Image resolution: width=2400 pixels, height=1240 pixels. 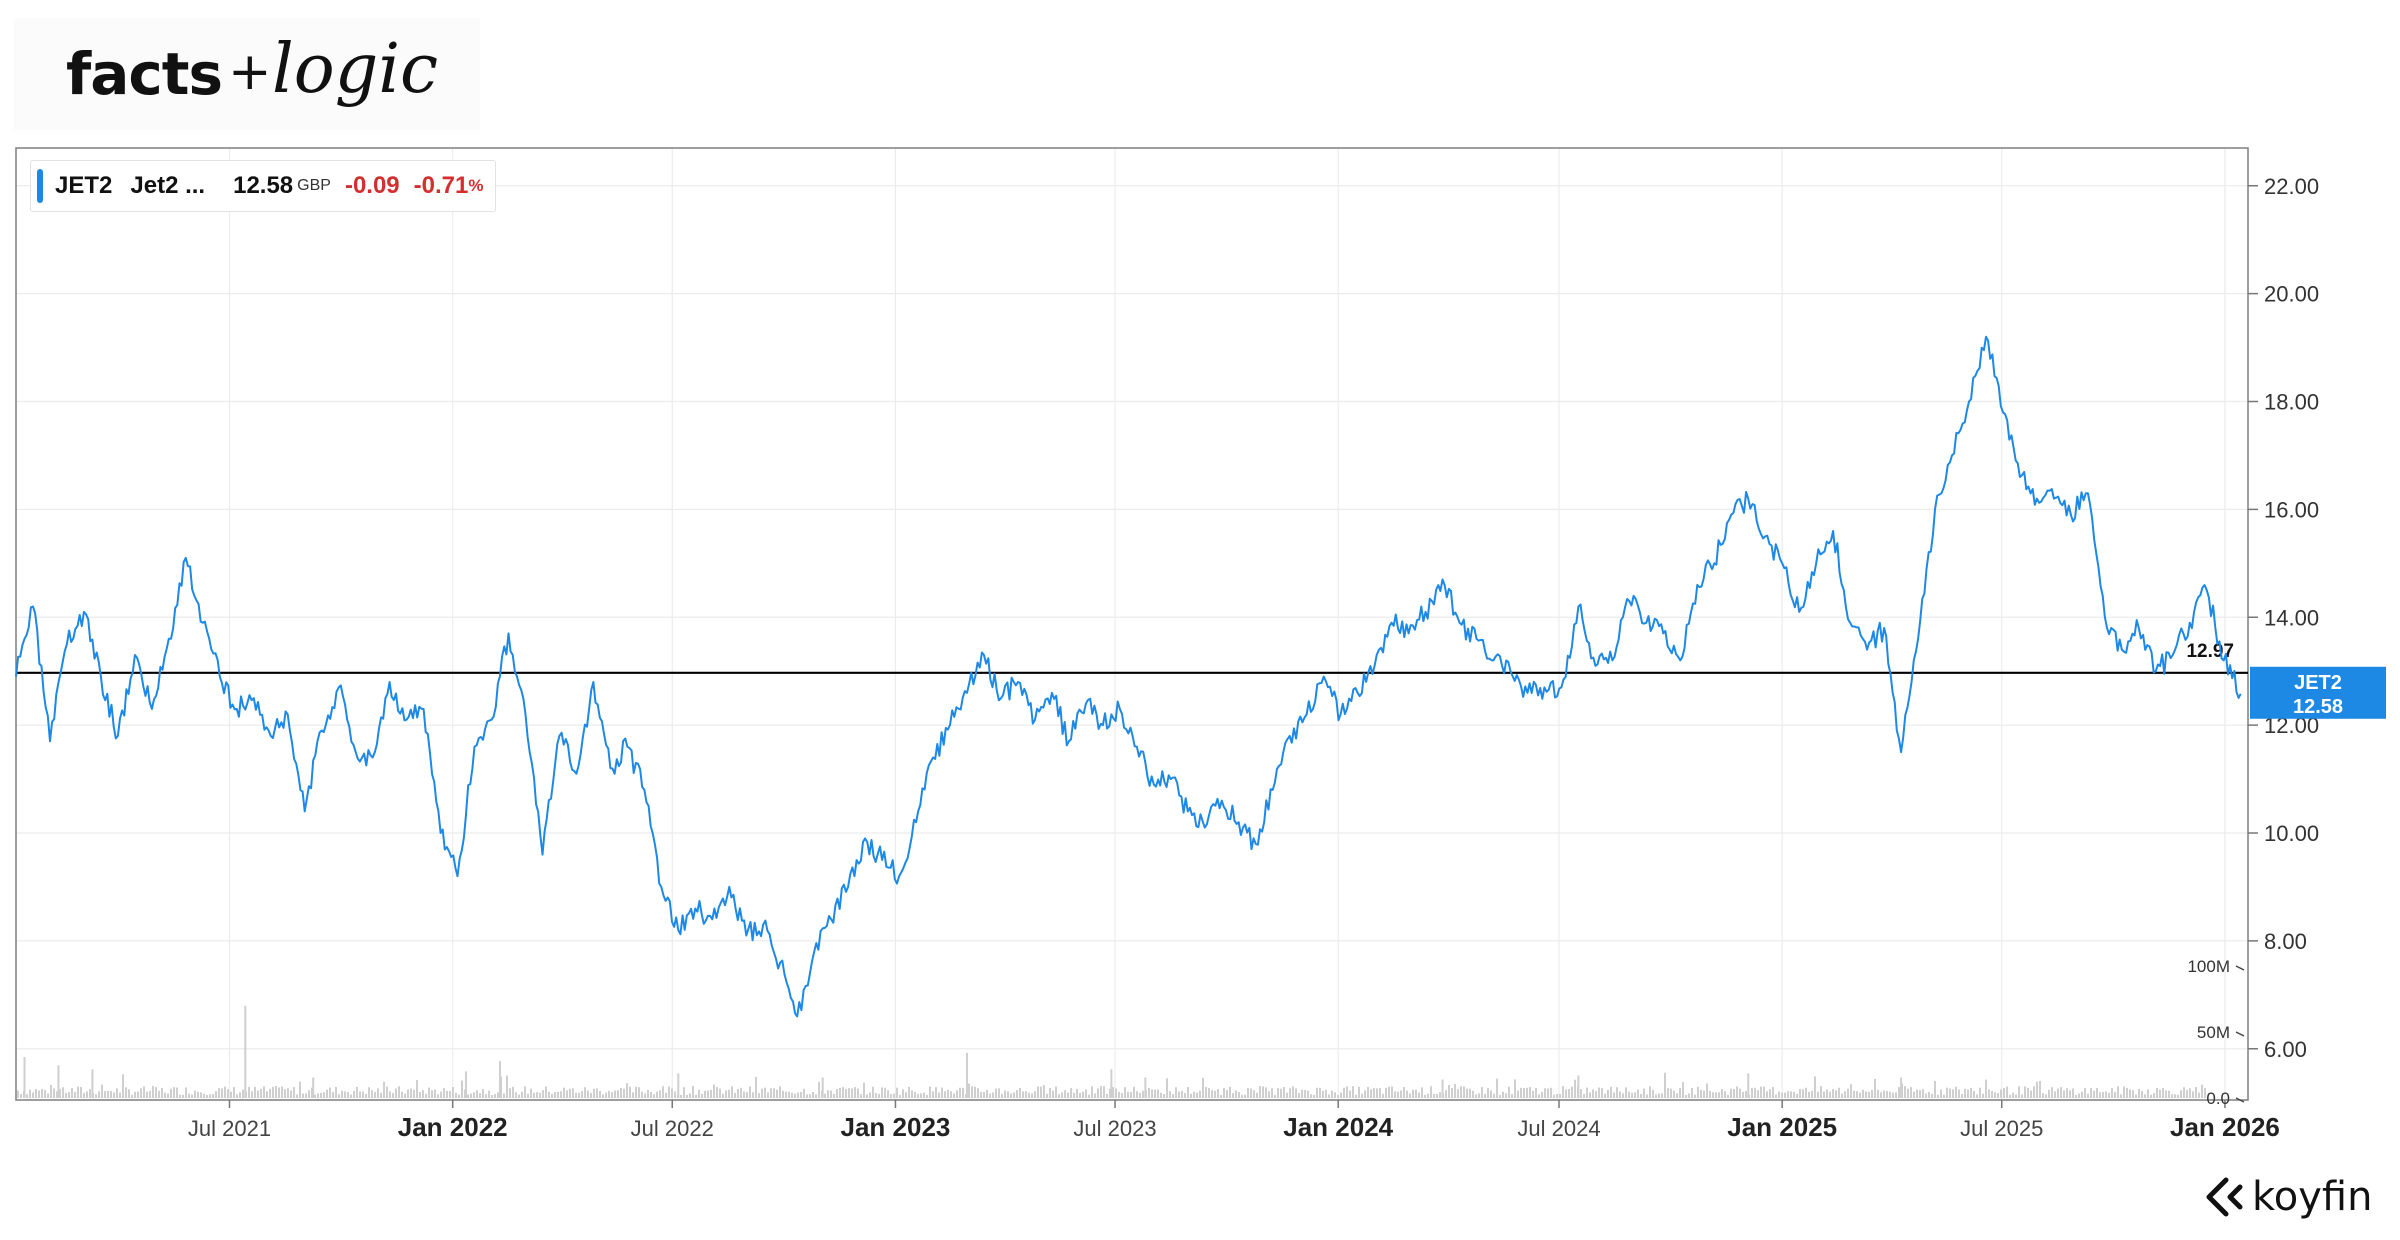 What do you see at coordinates (2291, 186) in the screenshot?
I see `y-tick-label: 22.00` at bounding box center [2291, 186].